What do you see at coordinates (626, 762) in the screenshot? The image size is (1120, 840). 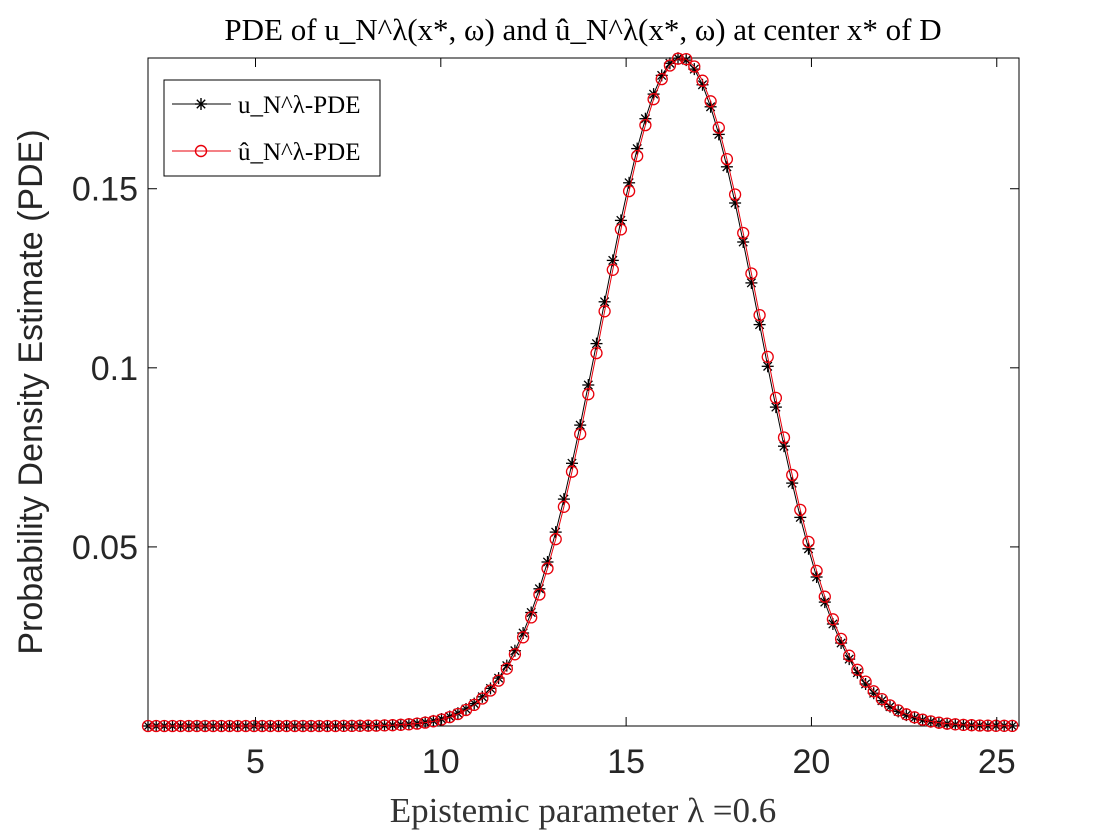 I see `x-tick-label: 15` at bounding box center [626, 762].